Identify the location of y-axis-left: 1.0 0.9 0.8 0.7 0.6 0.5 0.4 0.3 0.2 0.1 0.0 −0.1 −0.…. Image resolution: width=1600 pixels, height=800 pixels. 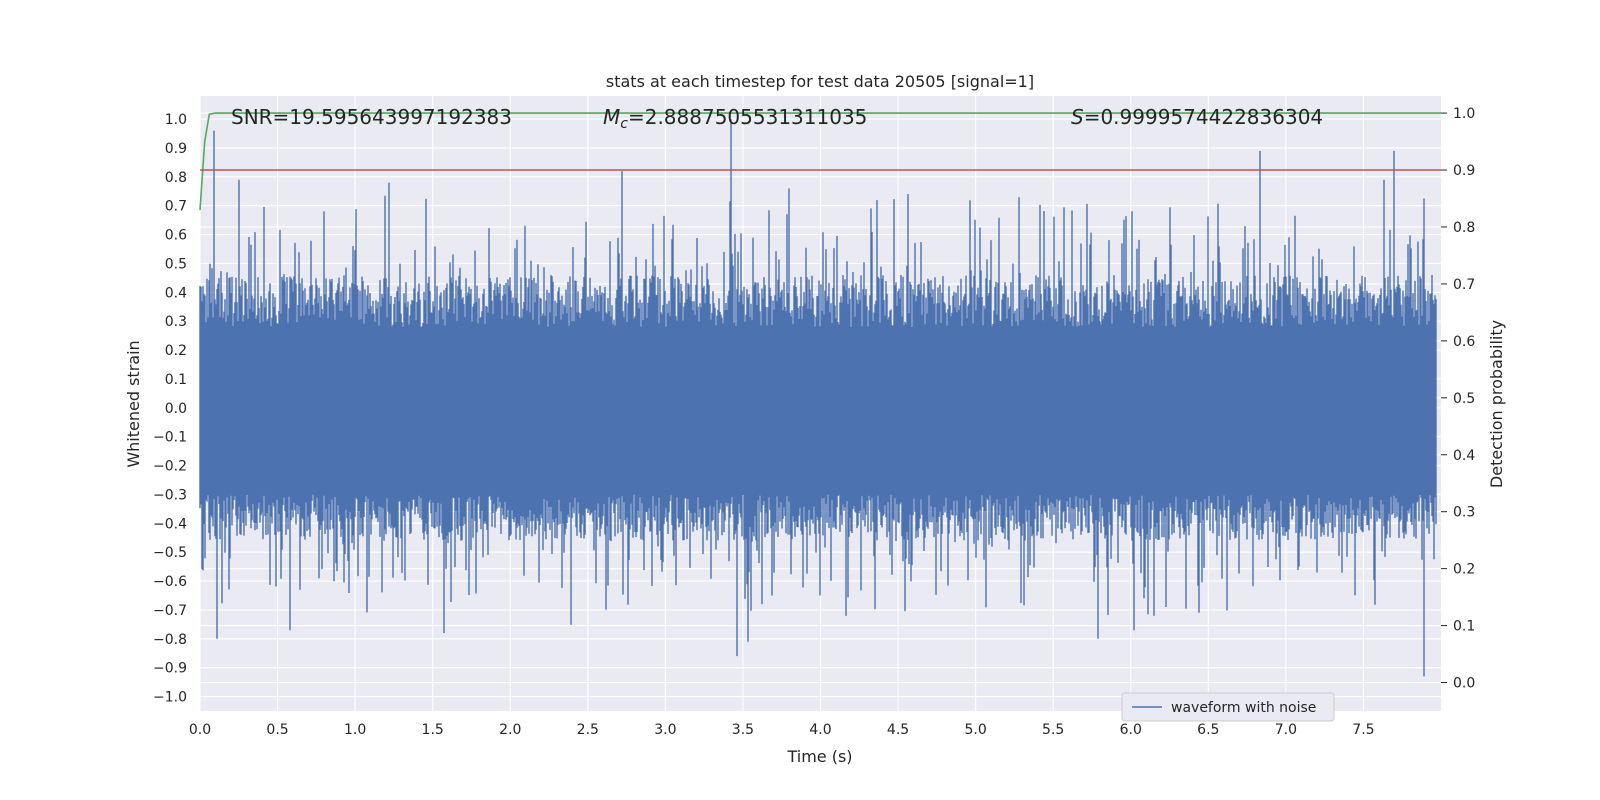
(170, 408).